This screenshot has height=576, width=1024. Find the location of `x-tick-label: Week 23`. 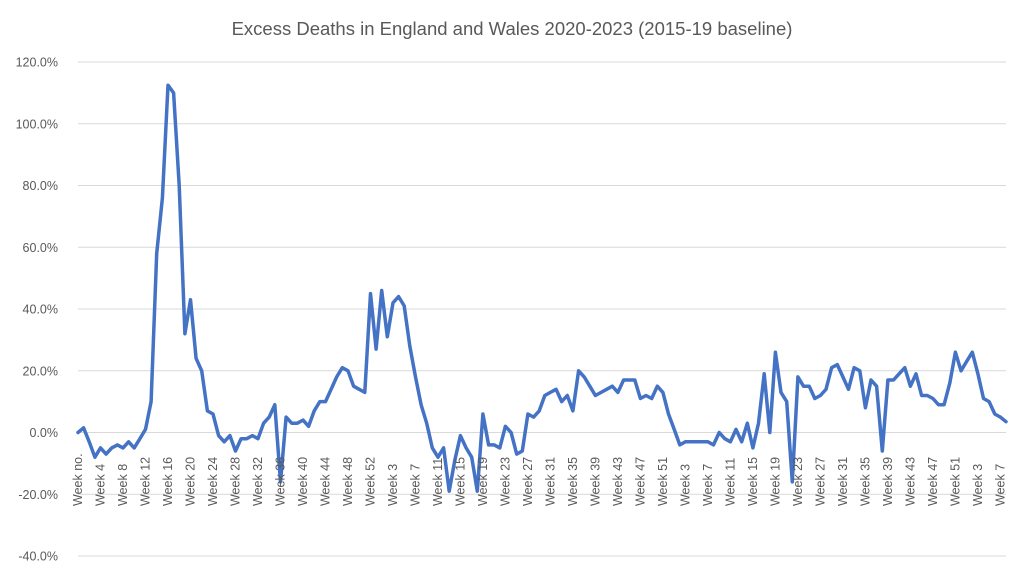

x-tick-label: Week 23 is located at coordinates (798, 481).